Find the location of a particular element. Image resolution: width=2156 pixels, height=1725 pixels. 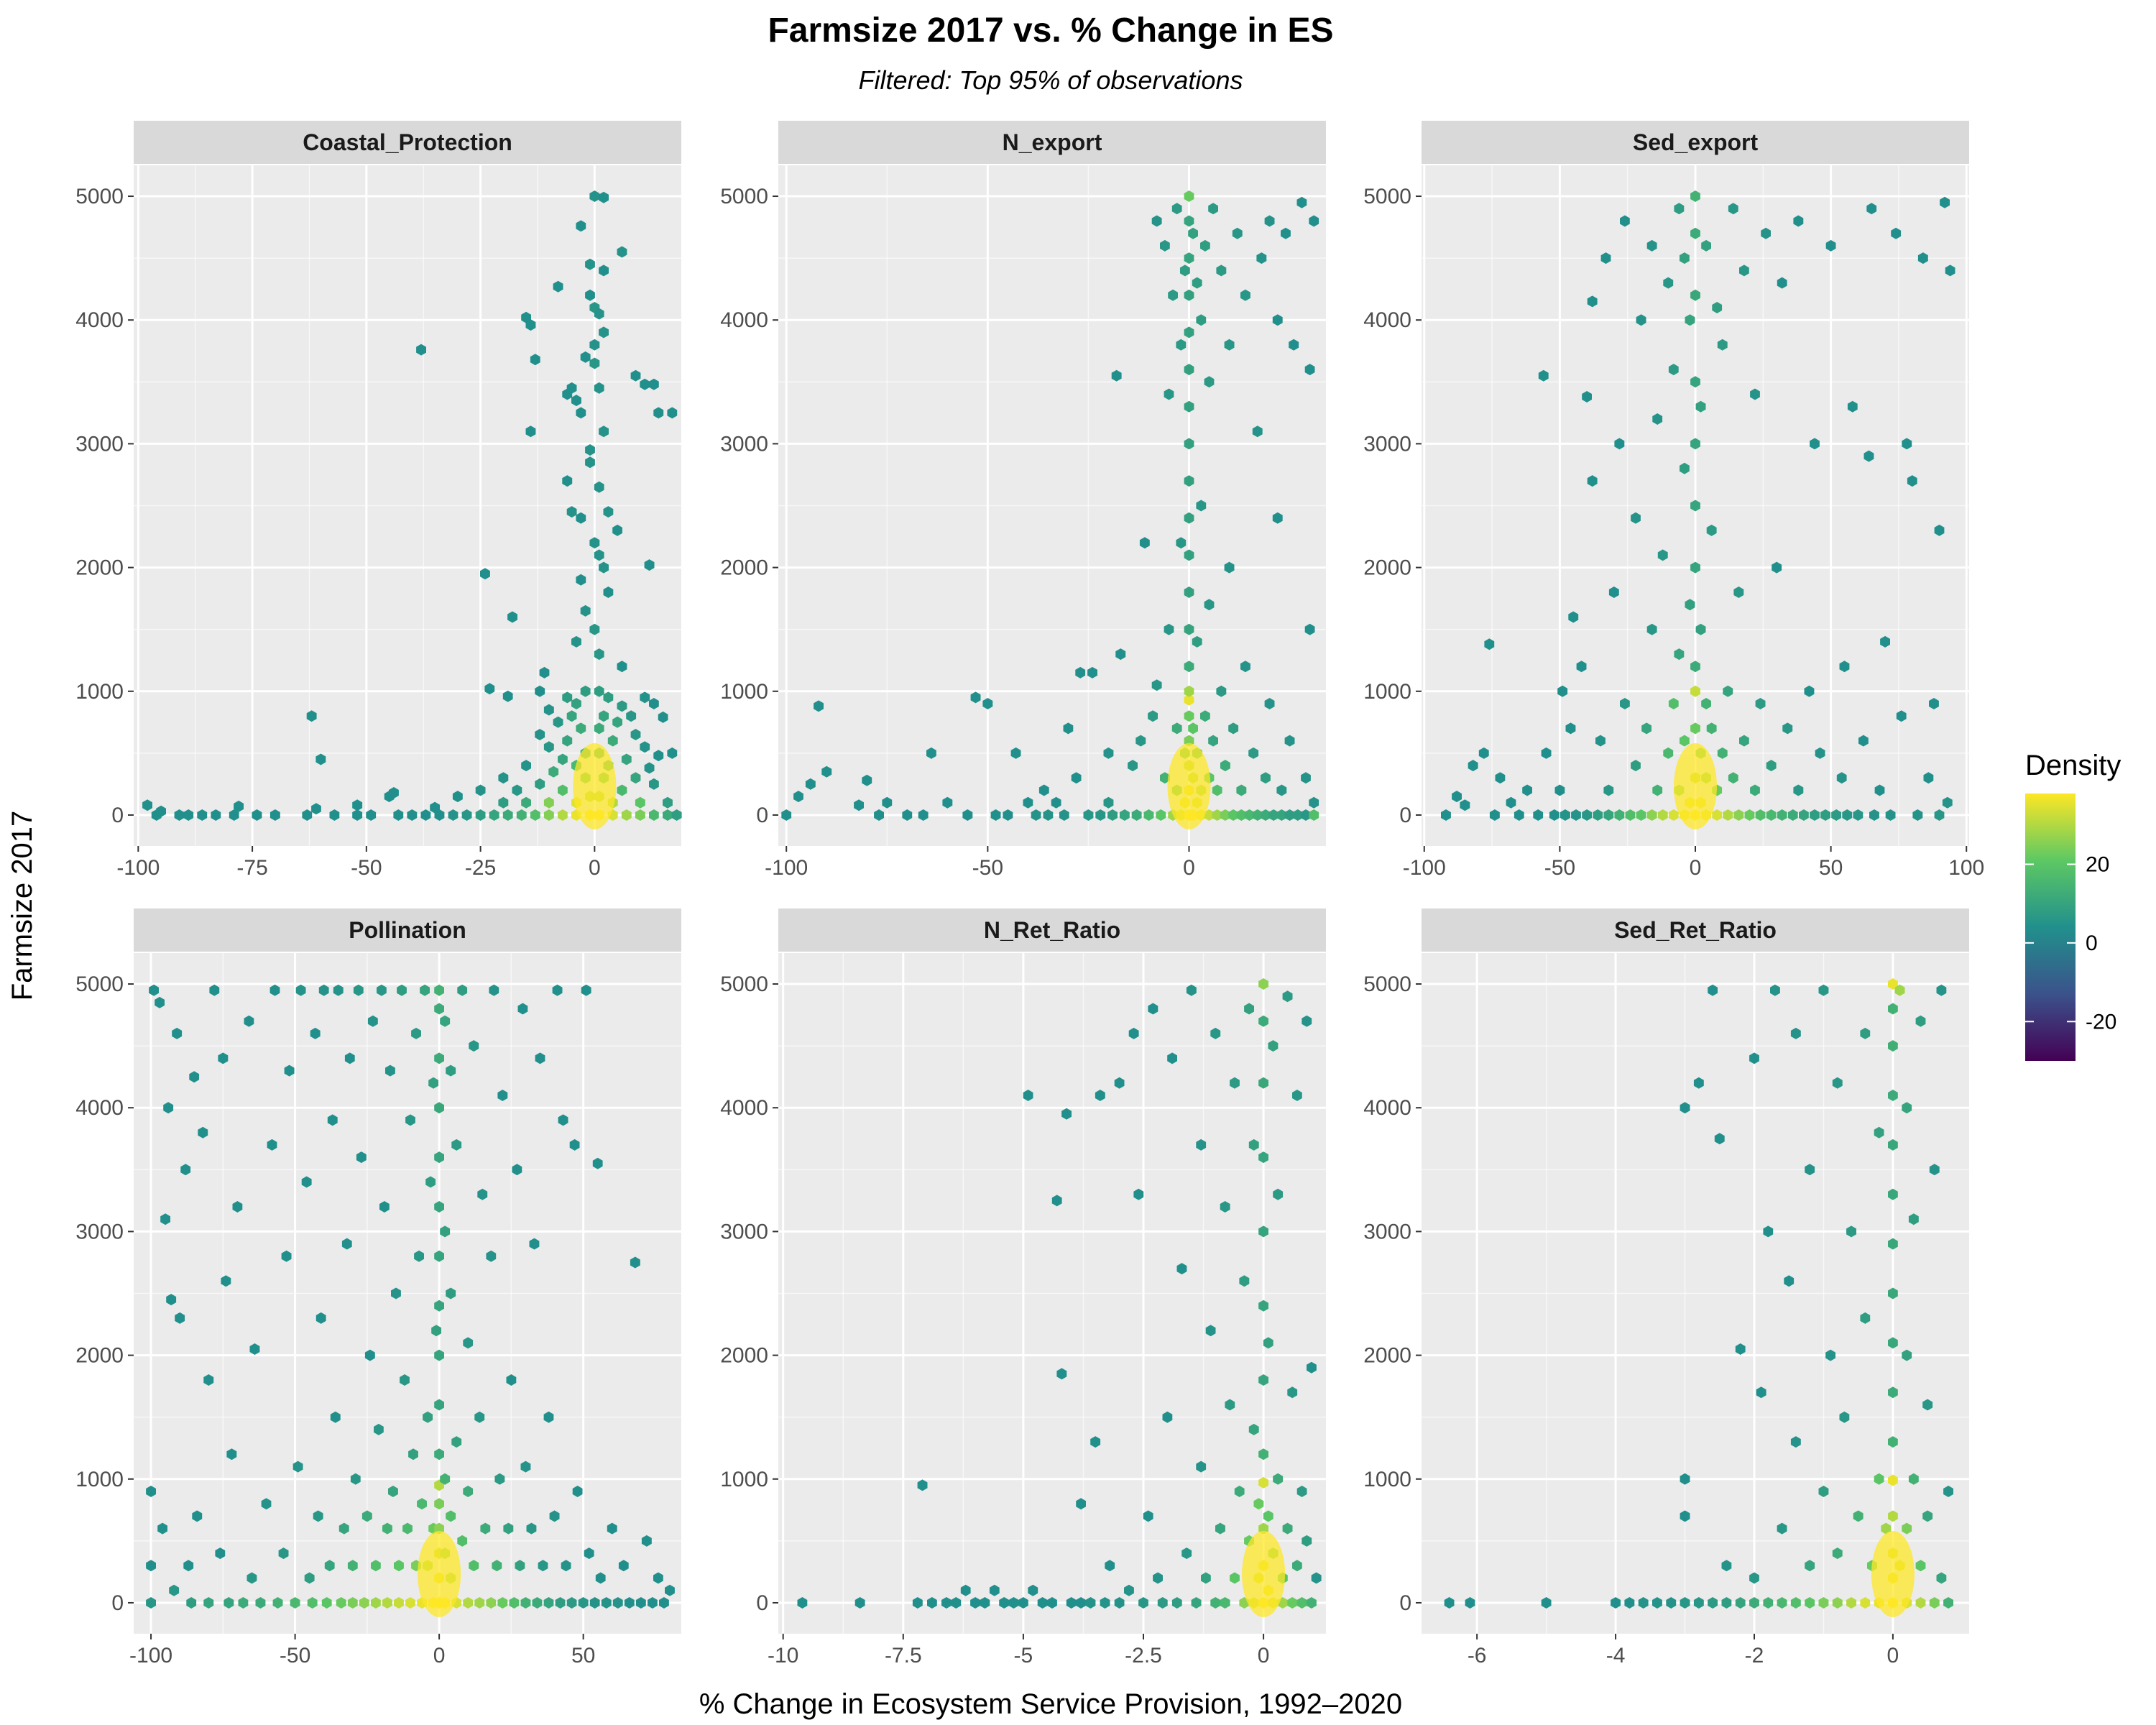

hexbin-layer is located at coordinates (1059, 1297).